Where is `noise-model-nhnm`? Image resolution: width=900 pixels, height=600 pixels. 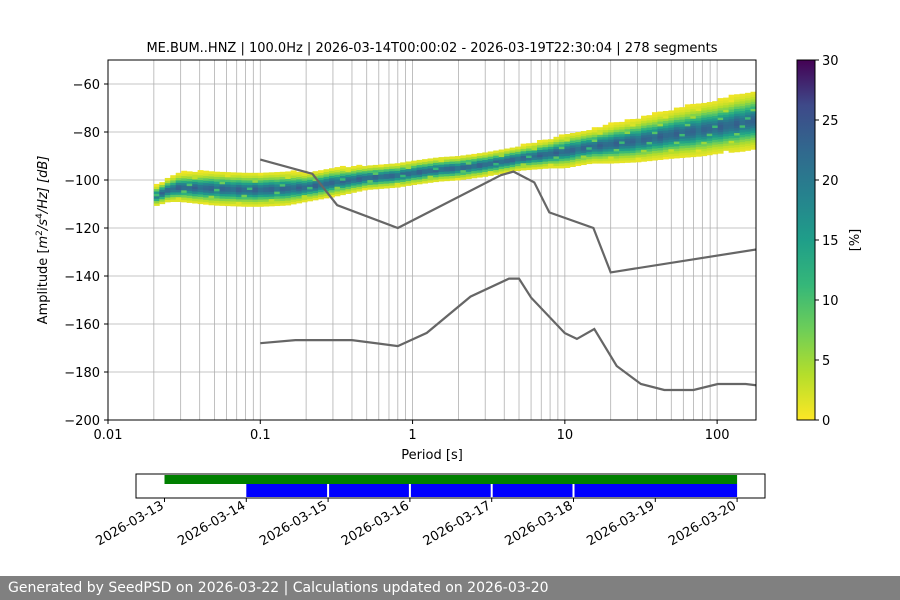 noise-model-nhnm is located at coordinates (508, 216).